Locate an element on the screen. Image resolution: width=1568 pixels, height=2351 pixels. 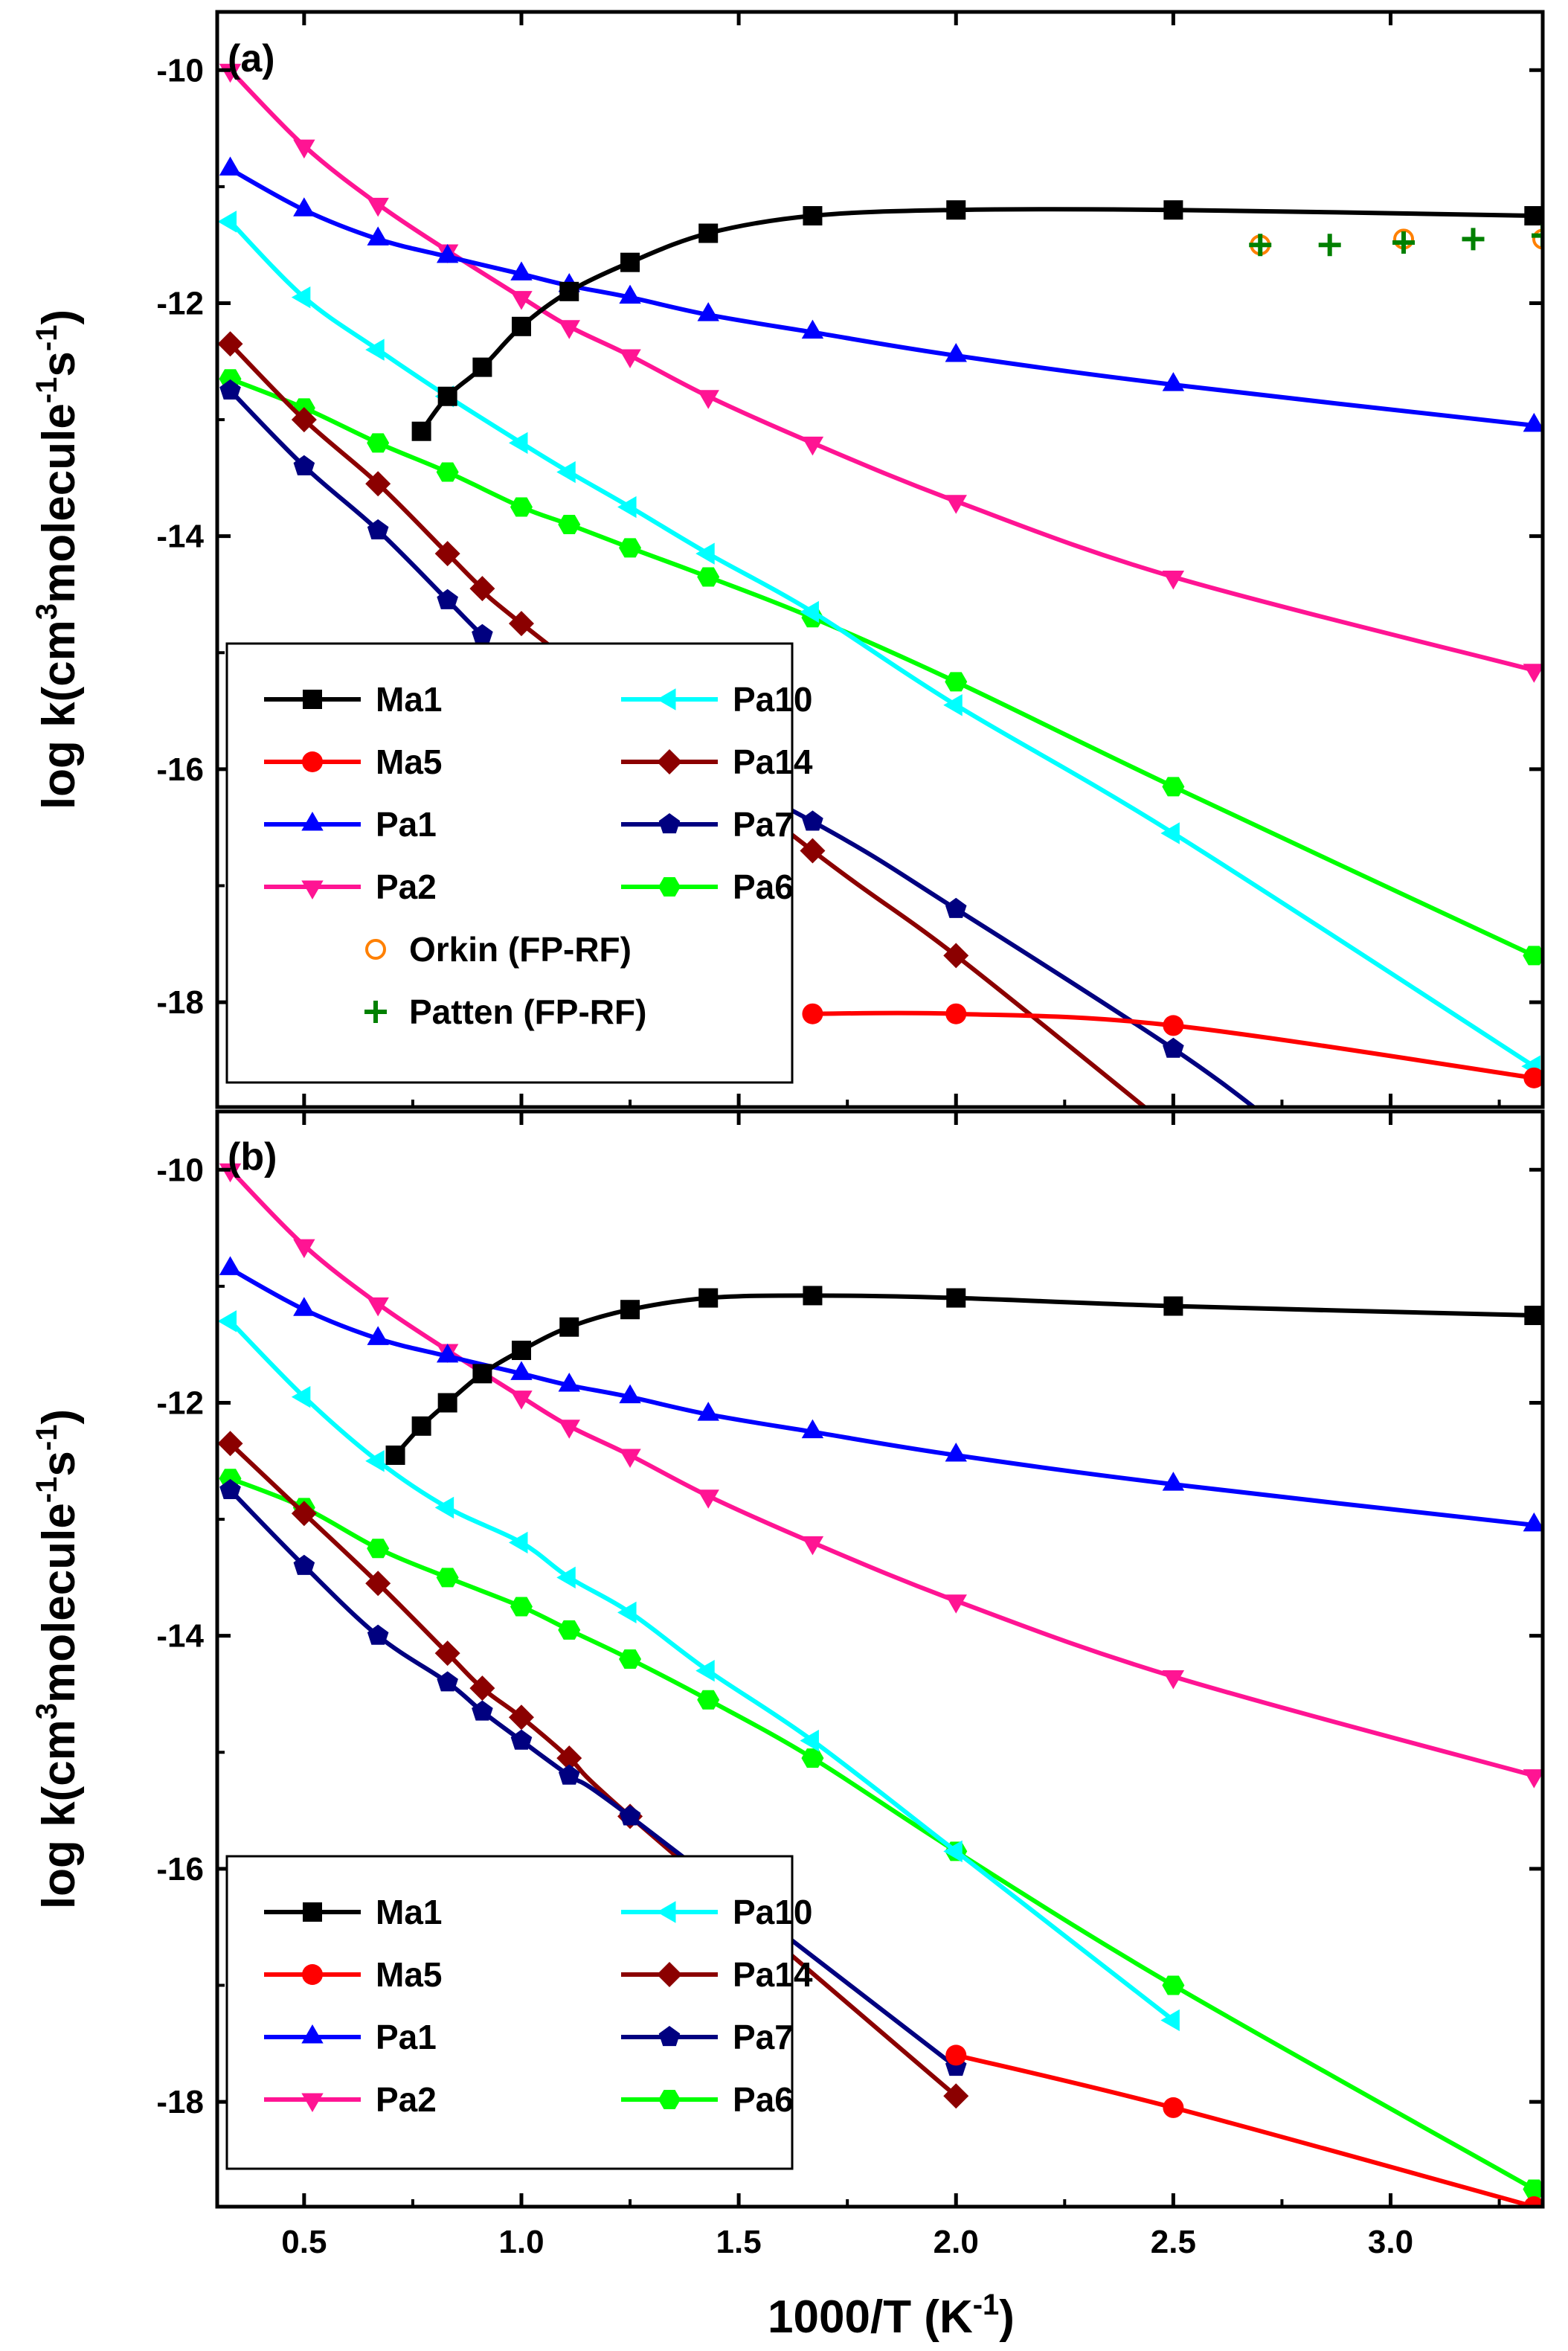
legend-marker-pa6-a is located at coordinates (669, 887).